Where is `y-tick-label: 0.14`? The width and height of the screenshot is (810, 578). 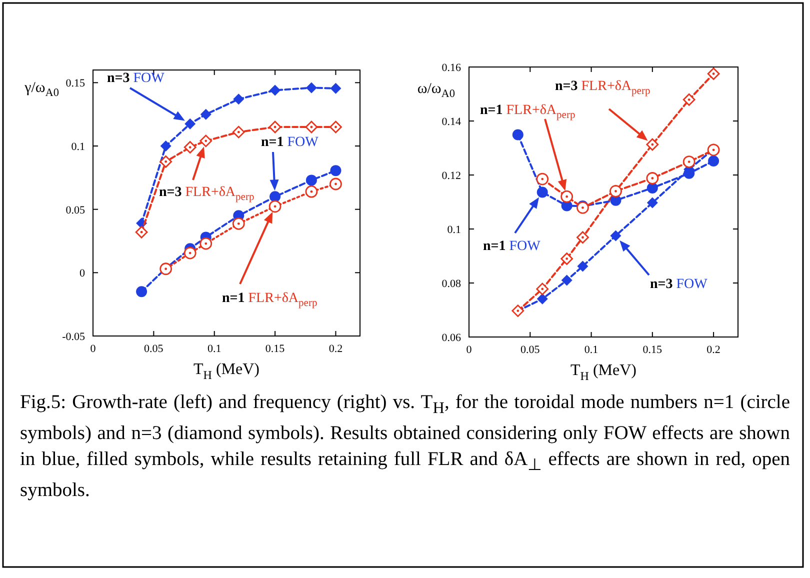 y-tick-label: 0.14 is located at coordinates (452, 122).